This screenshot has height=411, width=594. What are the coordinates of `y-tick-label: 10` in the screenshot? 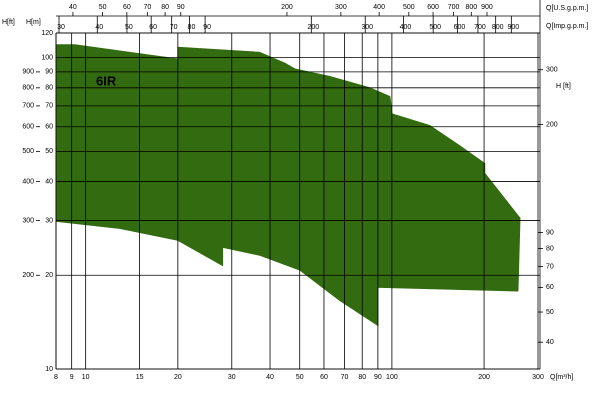 It's located at (49, 369).